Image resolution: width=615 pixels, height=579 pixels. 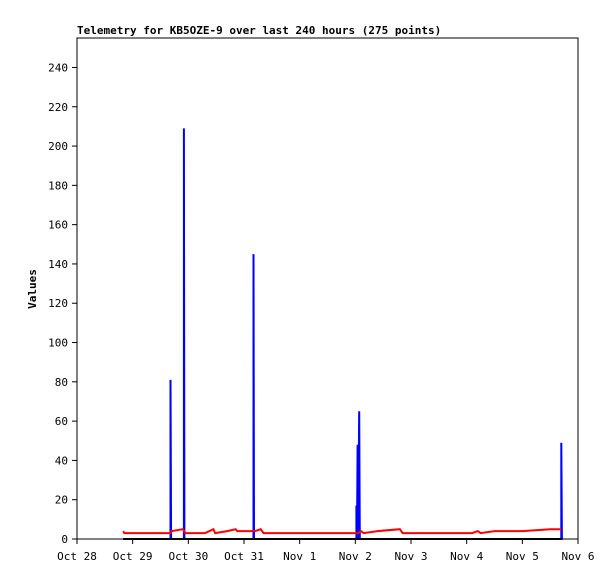 What do you see at coordinates (577, 556) in the screenshot?
I see `x-tick-label: Nov 6` at bounding box center [577, 556].